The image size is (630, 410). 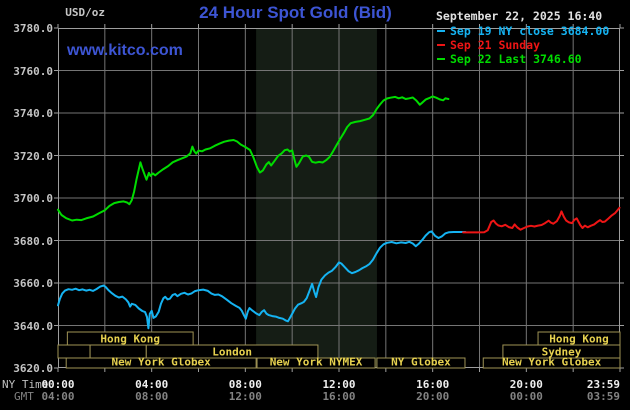 I want to click on ny-time-tick-label: 20:00, so click(x=526, y=384).